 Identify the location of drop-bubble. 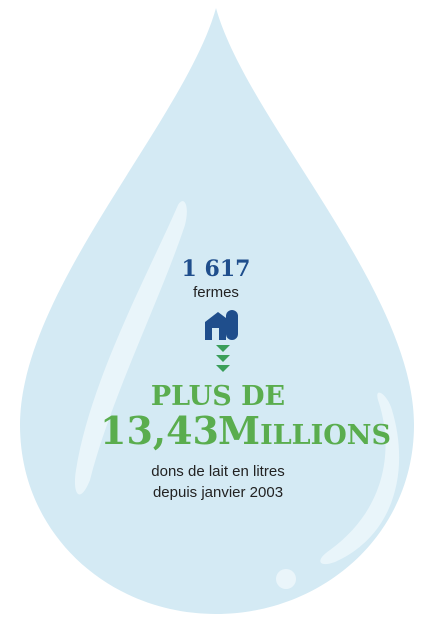
(286, 579).